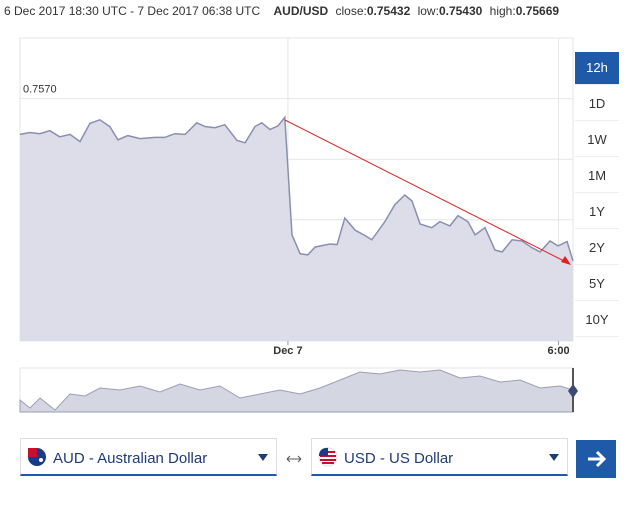  I want to click on range-button: 12h, so click(597, 68).